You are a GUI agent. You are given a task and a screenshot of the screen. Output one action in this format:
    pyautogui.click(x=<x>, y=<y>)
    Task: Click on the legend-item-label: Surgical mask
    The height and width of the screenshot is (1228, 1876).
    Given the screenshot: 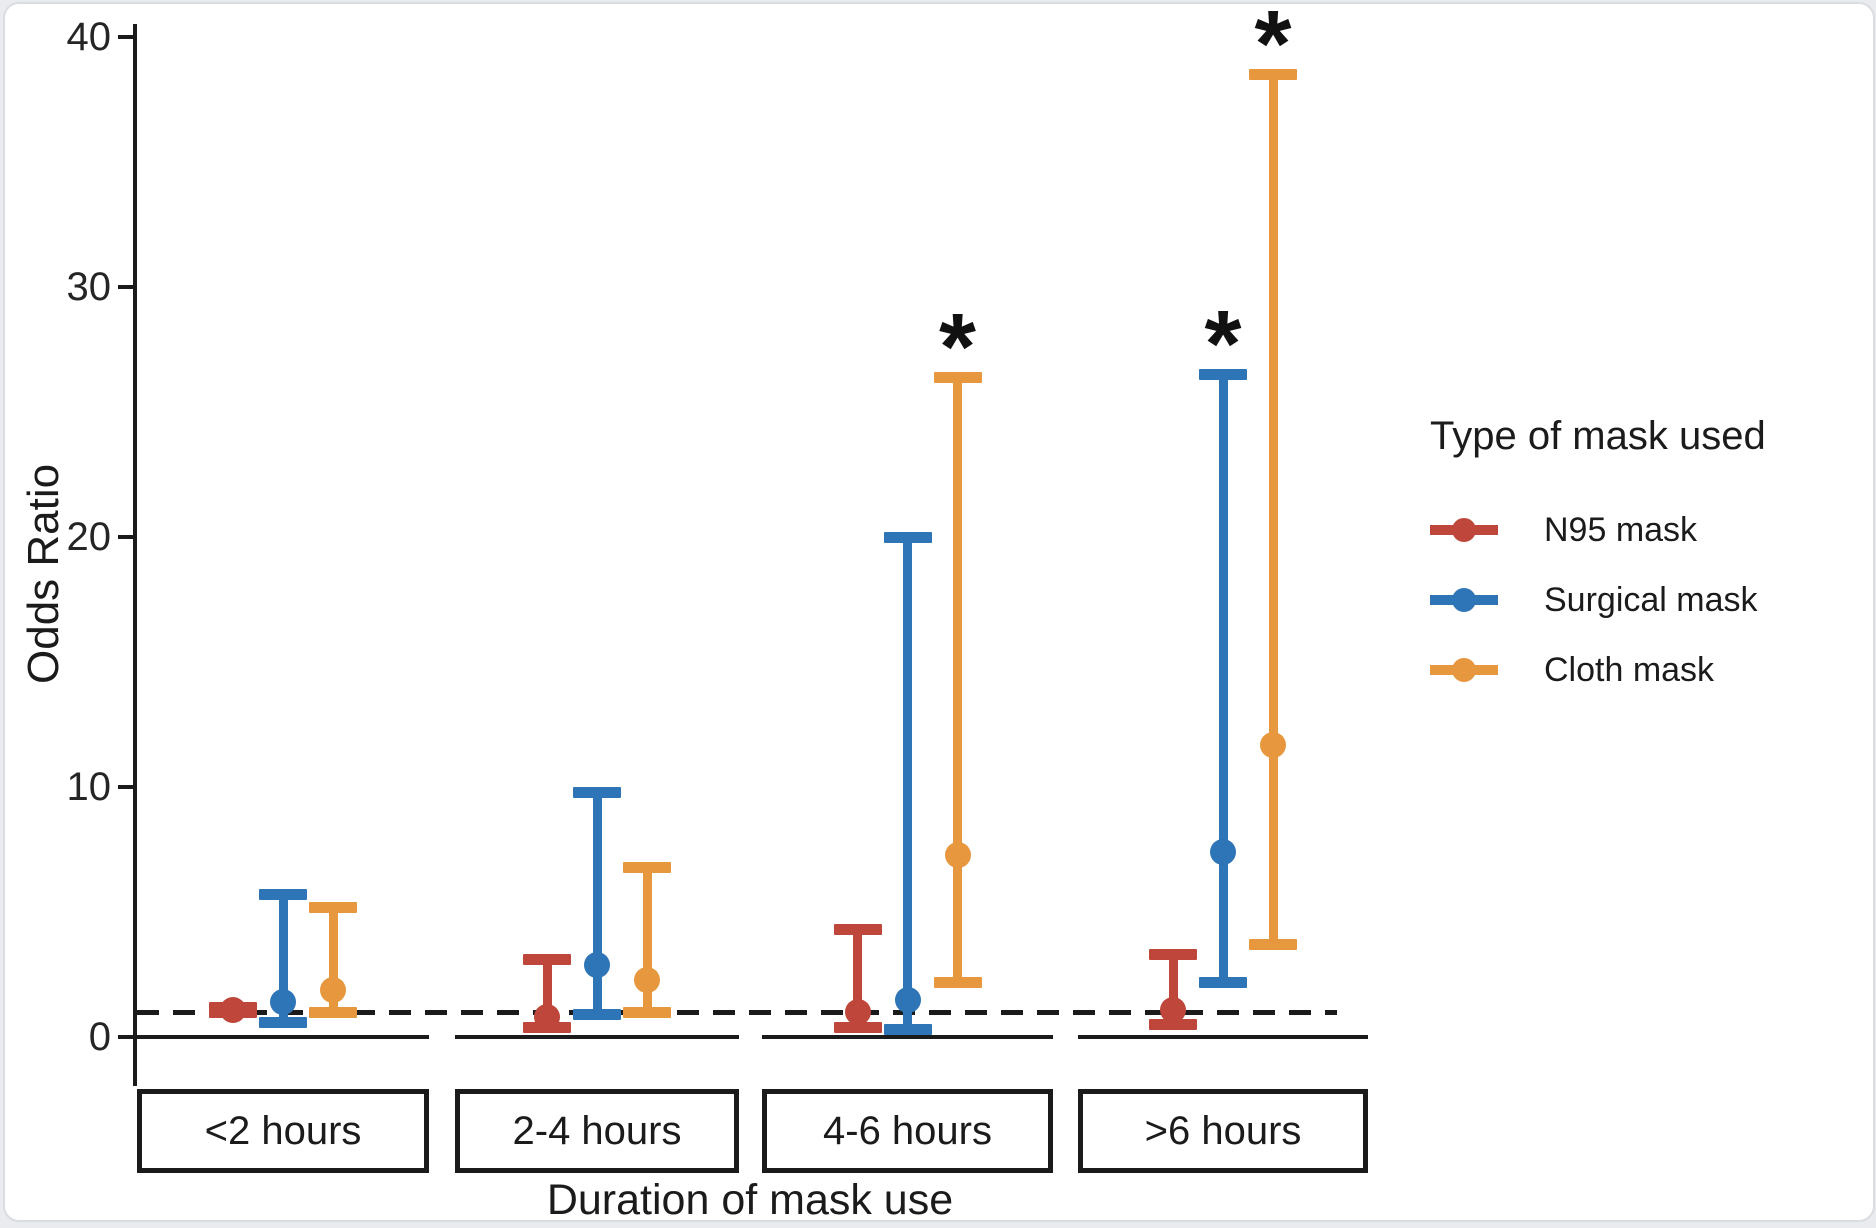 What is the action you would take?
    pyautogui.click(x=1651, y=599)
    